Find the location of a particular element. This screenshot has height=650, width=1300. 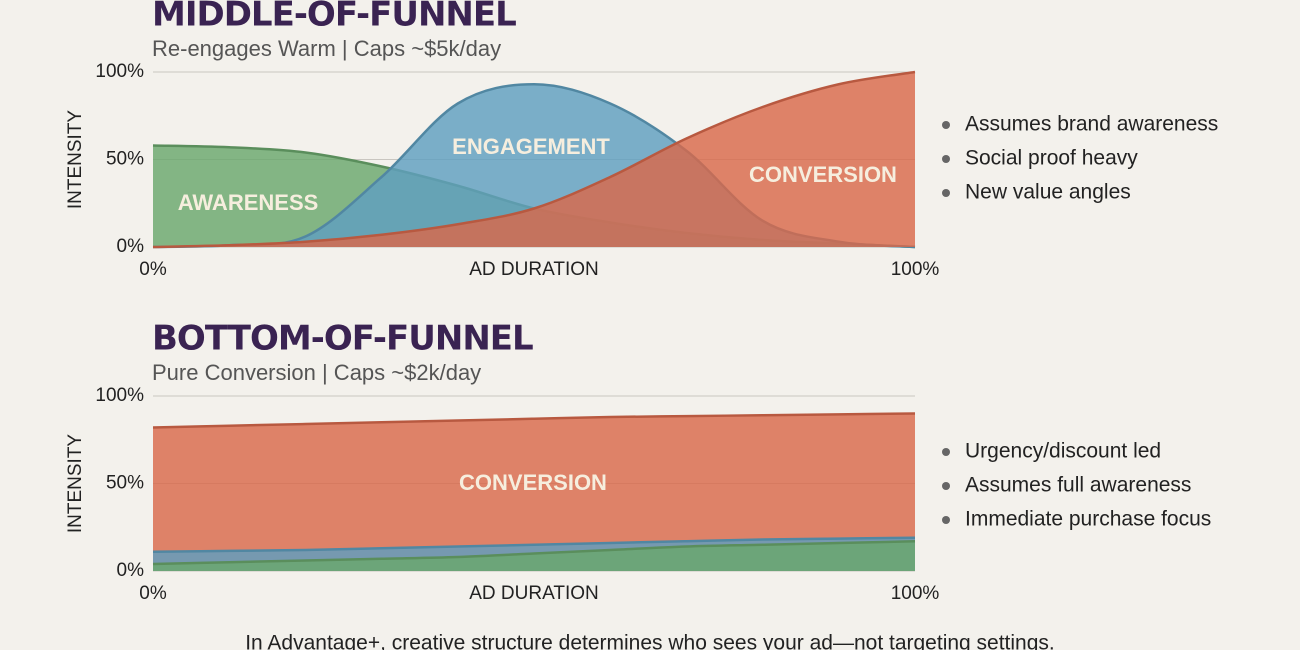

note: Assumes brand awareness is located at coordinates (1091, 124).